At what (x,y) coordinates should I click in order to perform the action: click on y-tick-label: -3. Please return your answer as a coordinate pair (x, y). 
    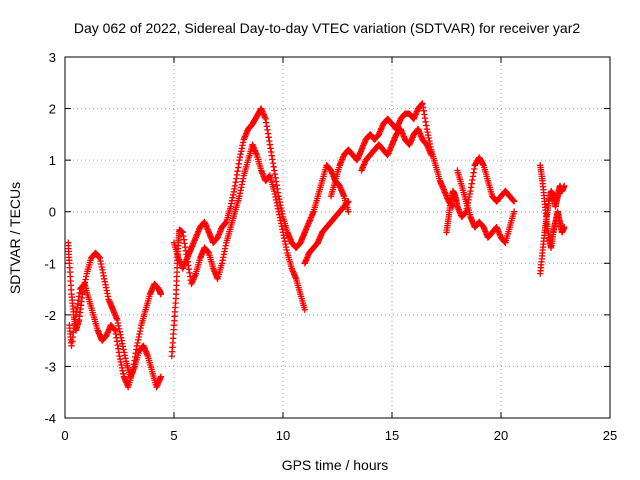
    Looking at the image, I should click on (50, 366).